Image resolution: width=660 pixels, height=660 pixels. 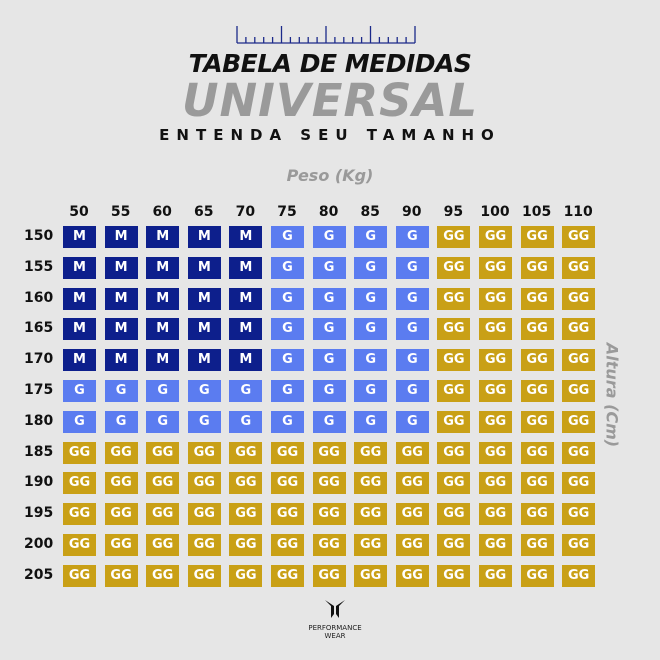 I want to click on row-header: 175, so click(x=39, y=390).